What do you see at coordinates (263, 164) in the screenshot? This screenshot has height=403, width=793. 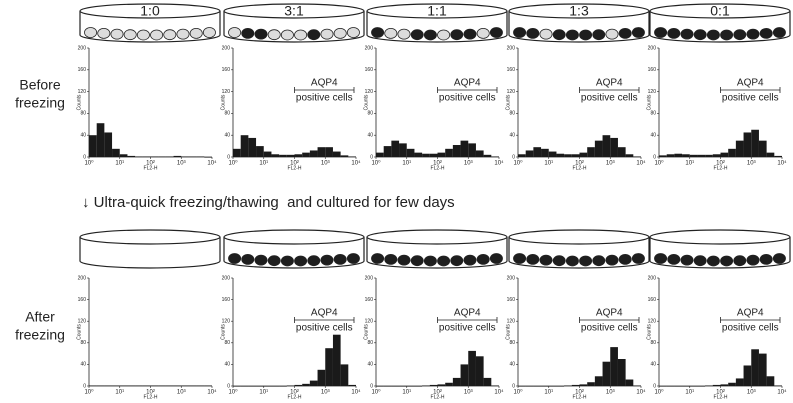 I see `x-tick-label: 10¹` at bounding box center [263, 164].